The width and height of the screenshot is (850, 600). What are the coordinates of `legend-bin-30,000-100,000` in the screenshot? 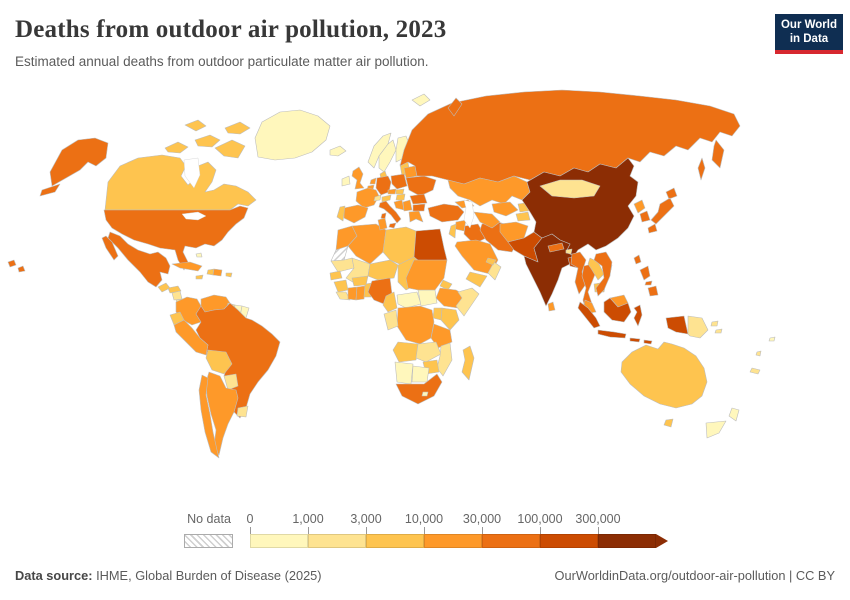 It's located at (511, 541).